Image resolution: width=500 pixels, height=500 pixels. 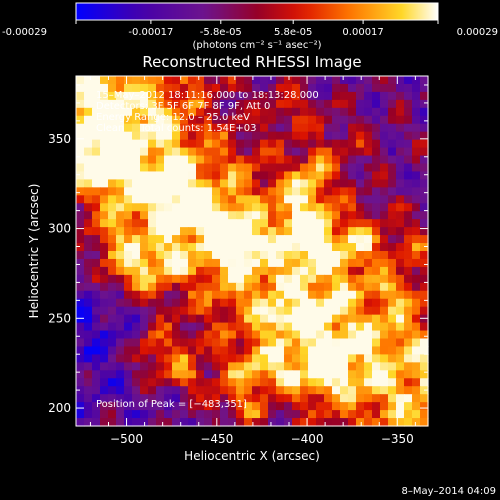 What do you see at coordinates (176, 128) in the screenshot?
I see `annotation-counts: Clean Total counts: 1.54E+03` at bounding box center [176, 128].